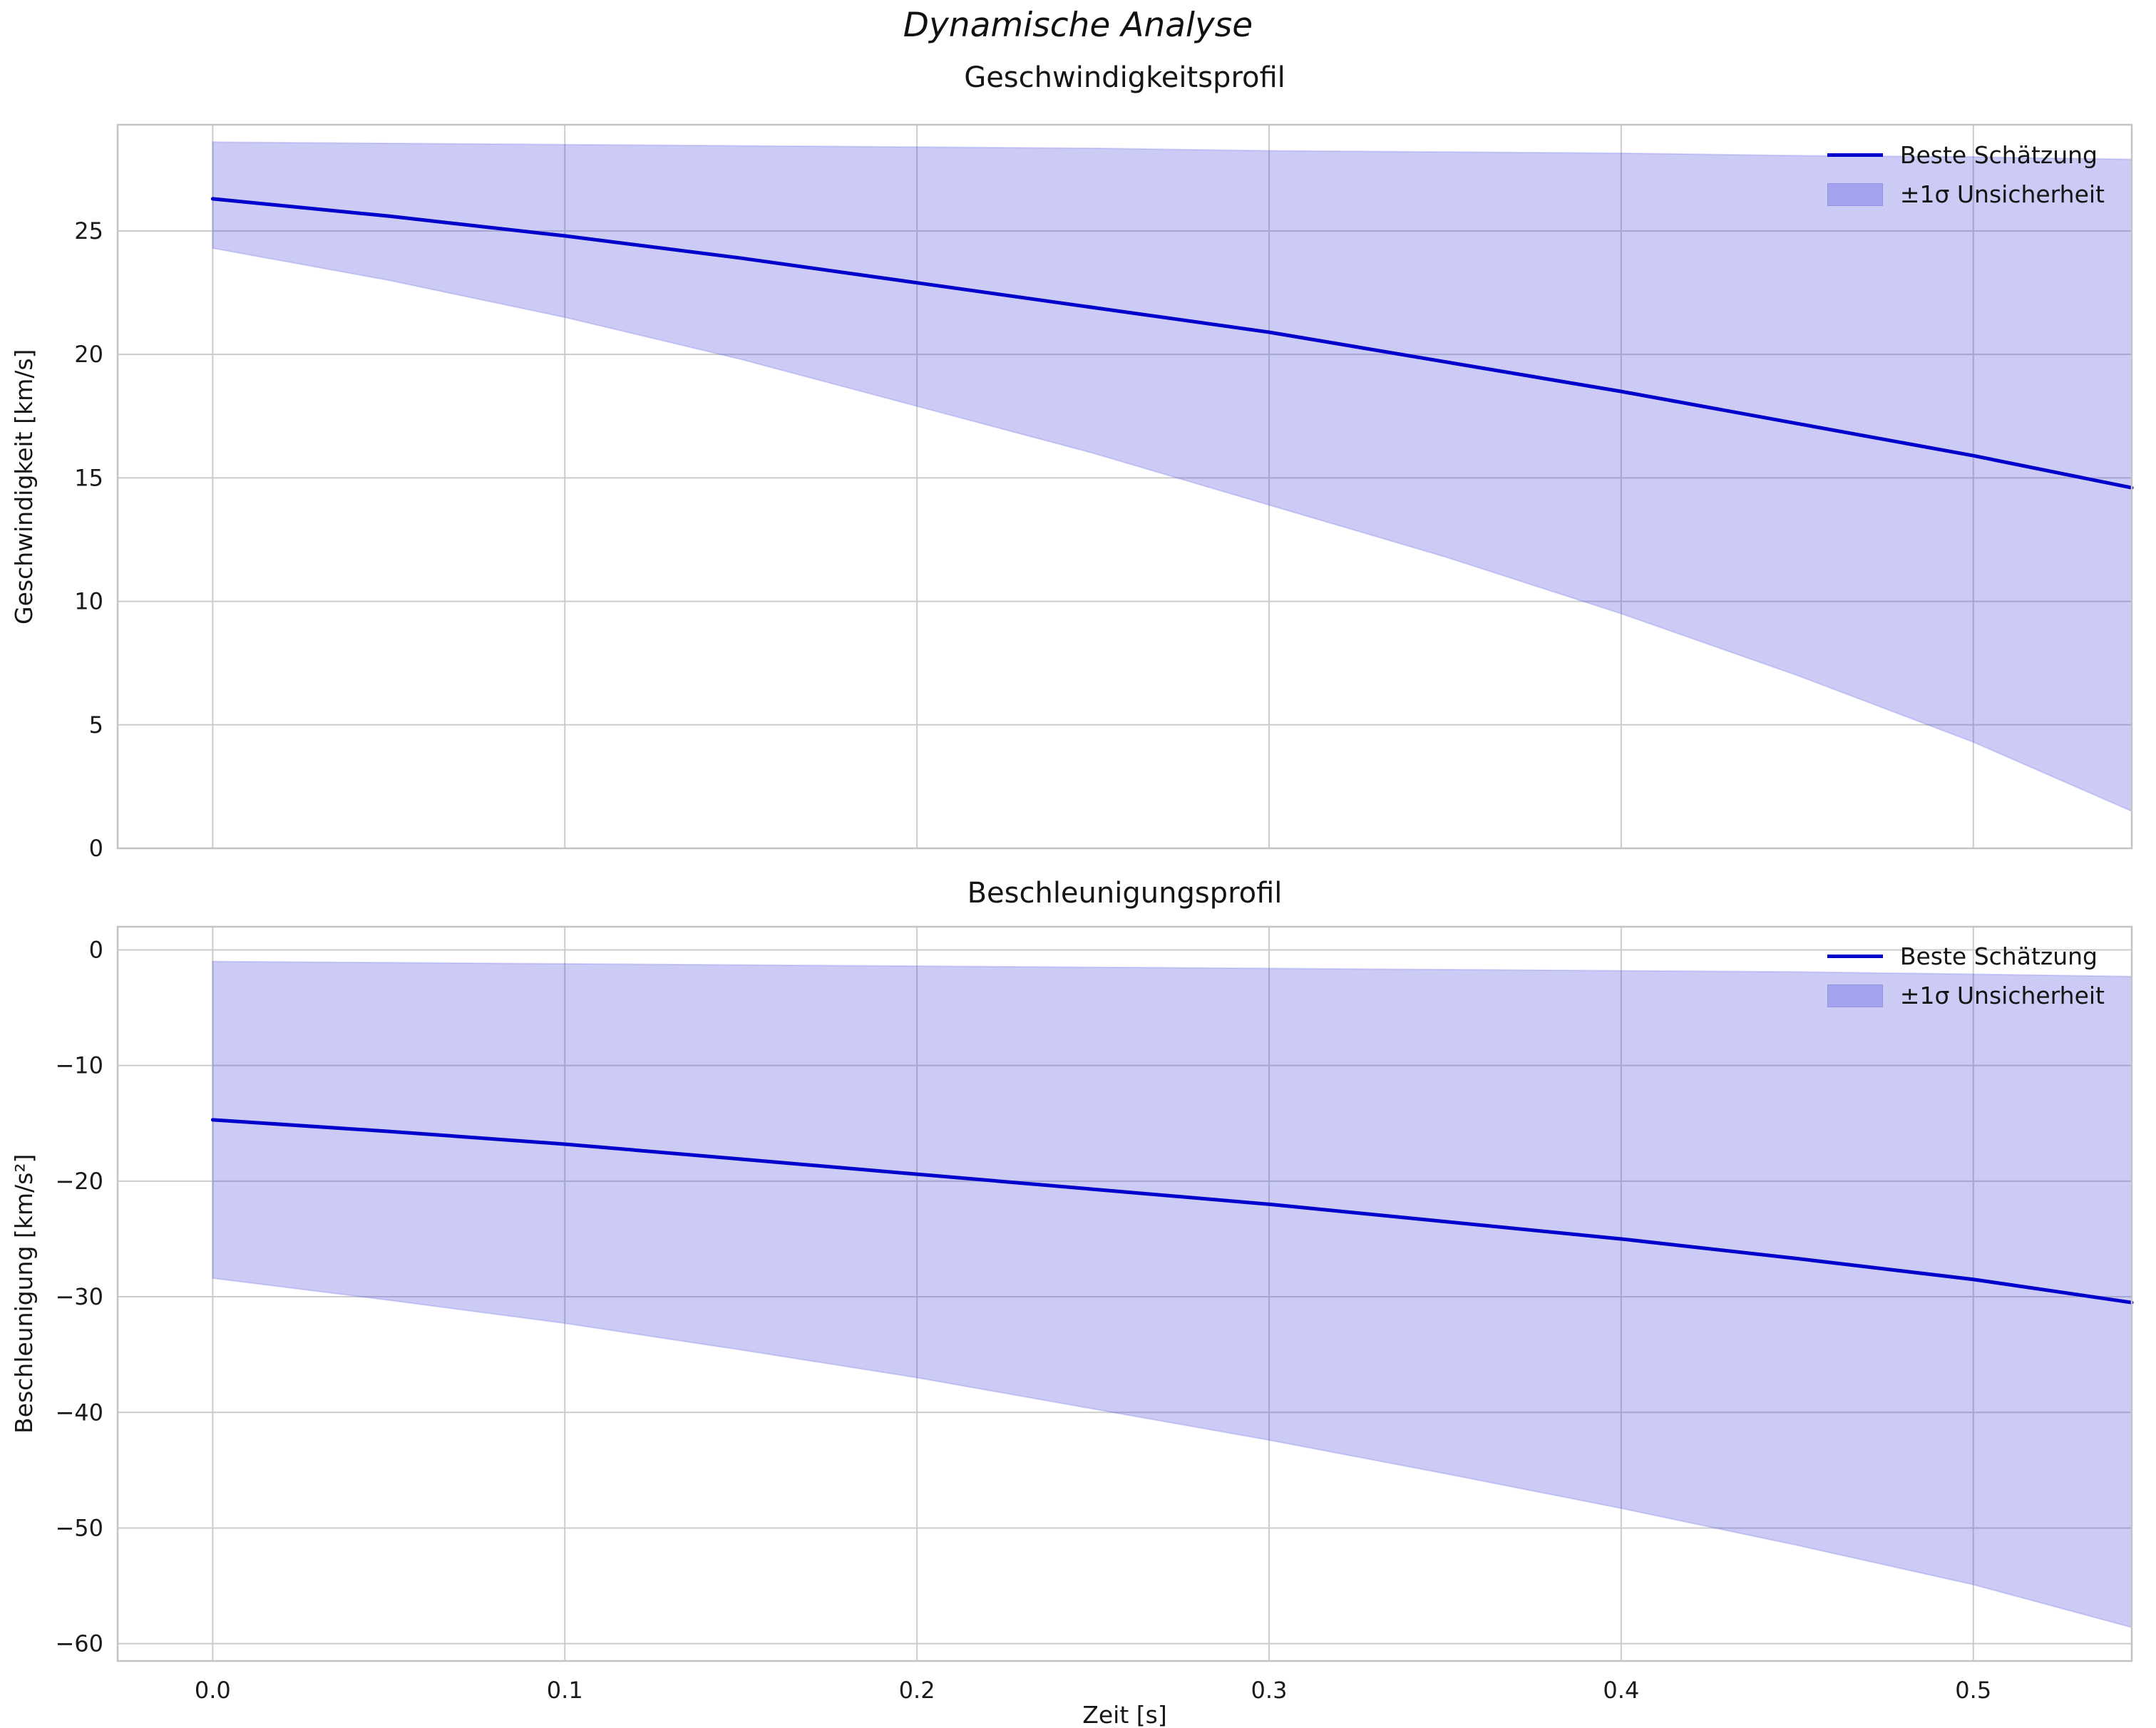 The height and width of the screenshot is (1728, 2156). I want to click on figure-title: Dynamische Analyse, so click(1078, 25).